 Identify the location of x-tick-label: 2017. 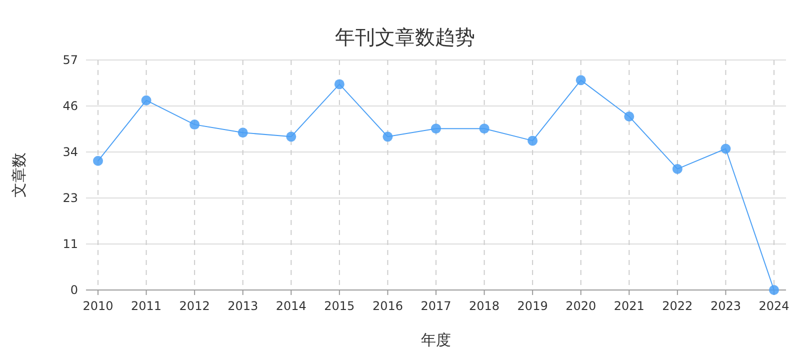
(436, 306).